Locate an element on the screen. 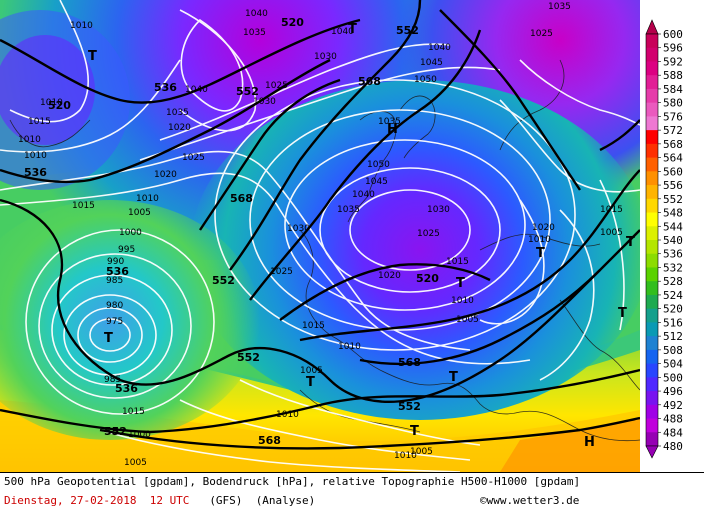 This screenshot has height=513, width=704. legend-tick-label: 560 is located at coordinates (673, 171).